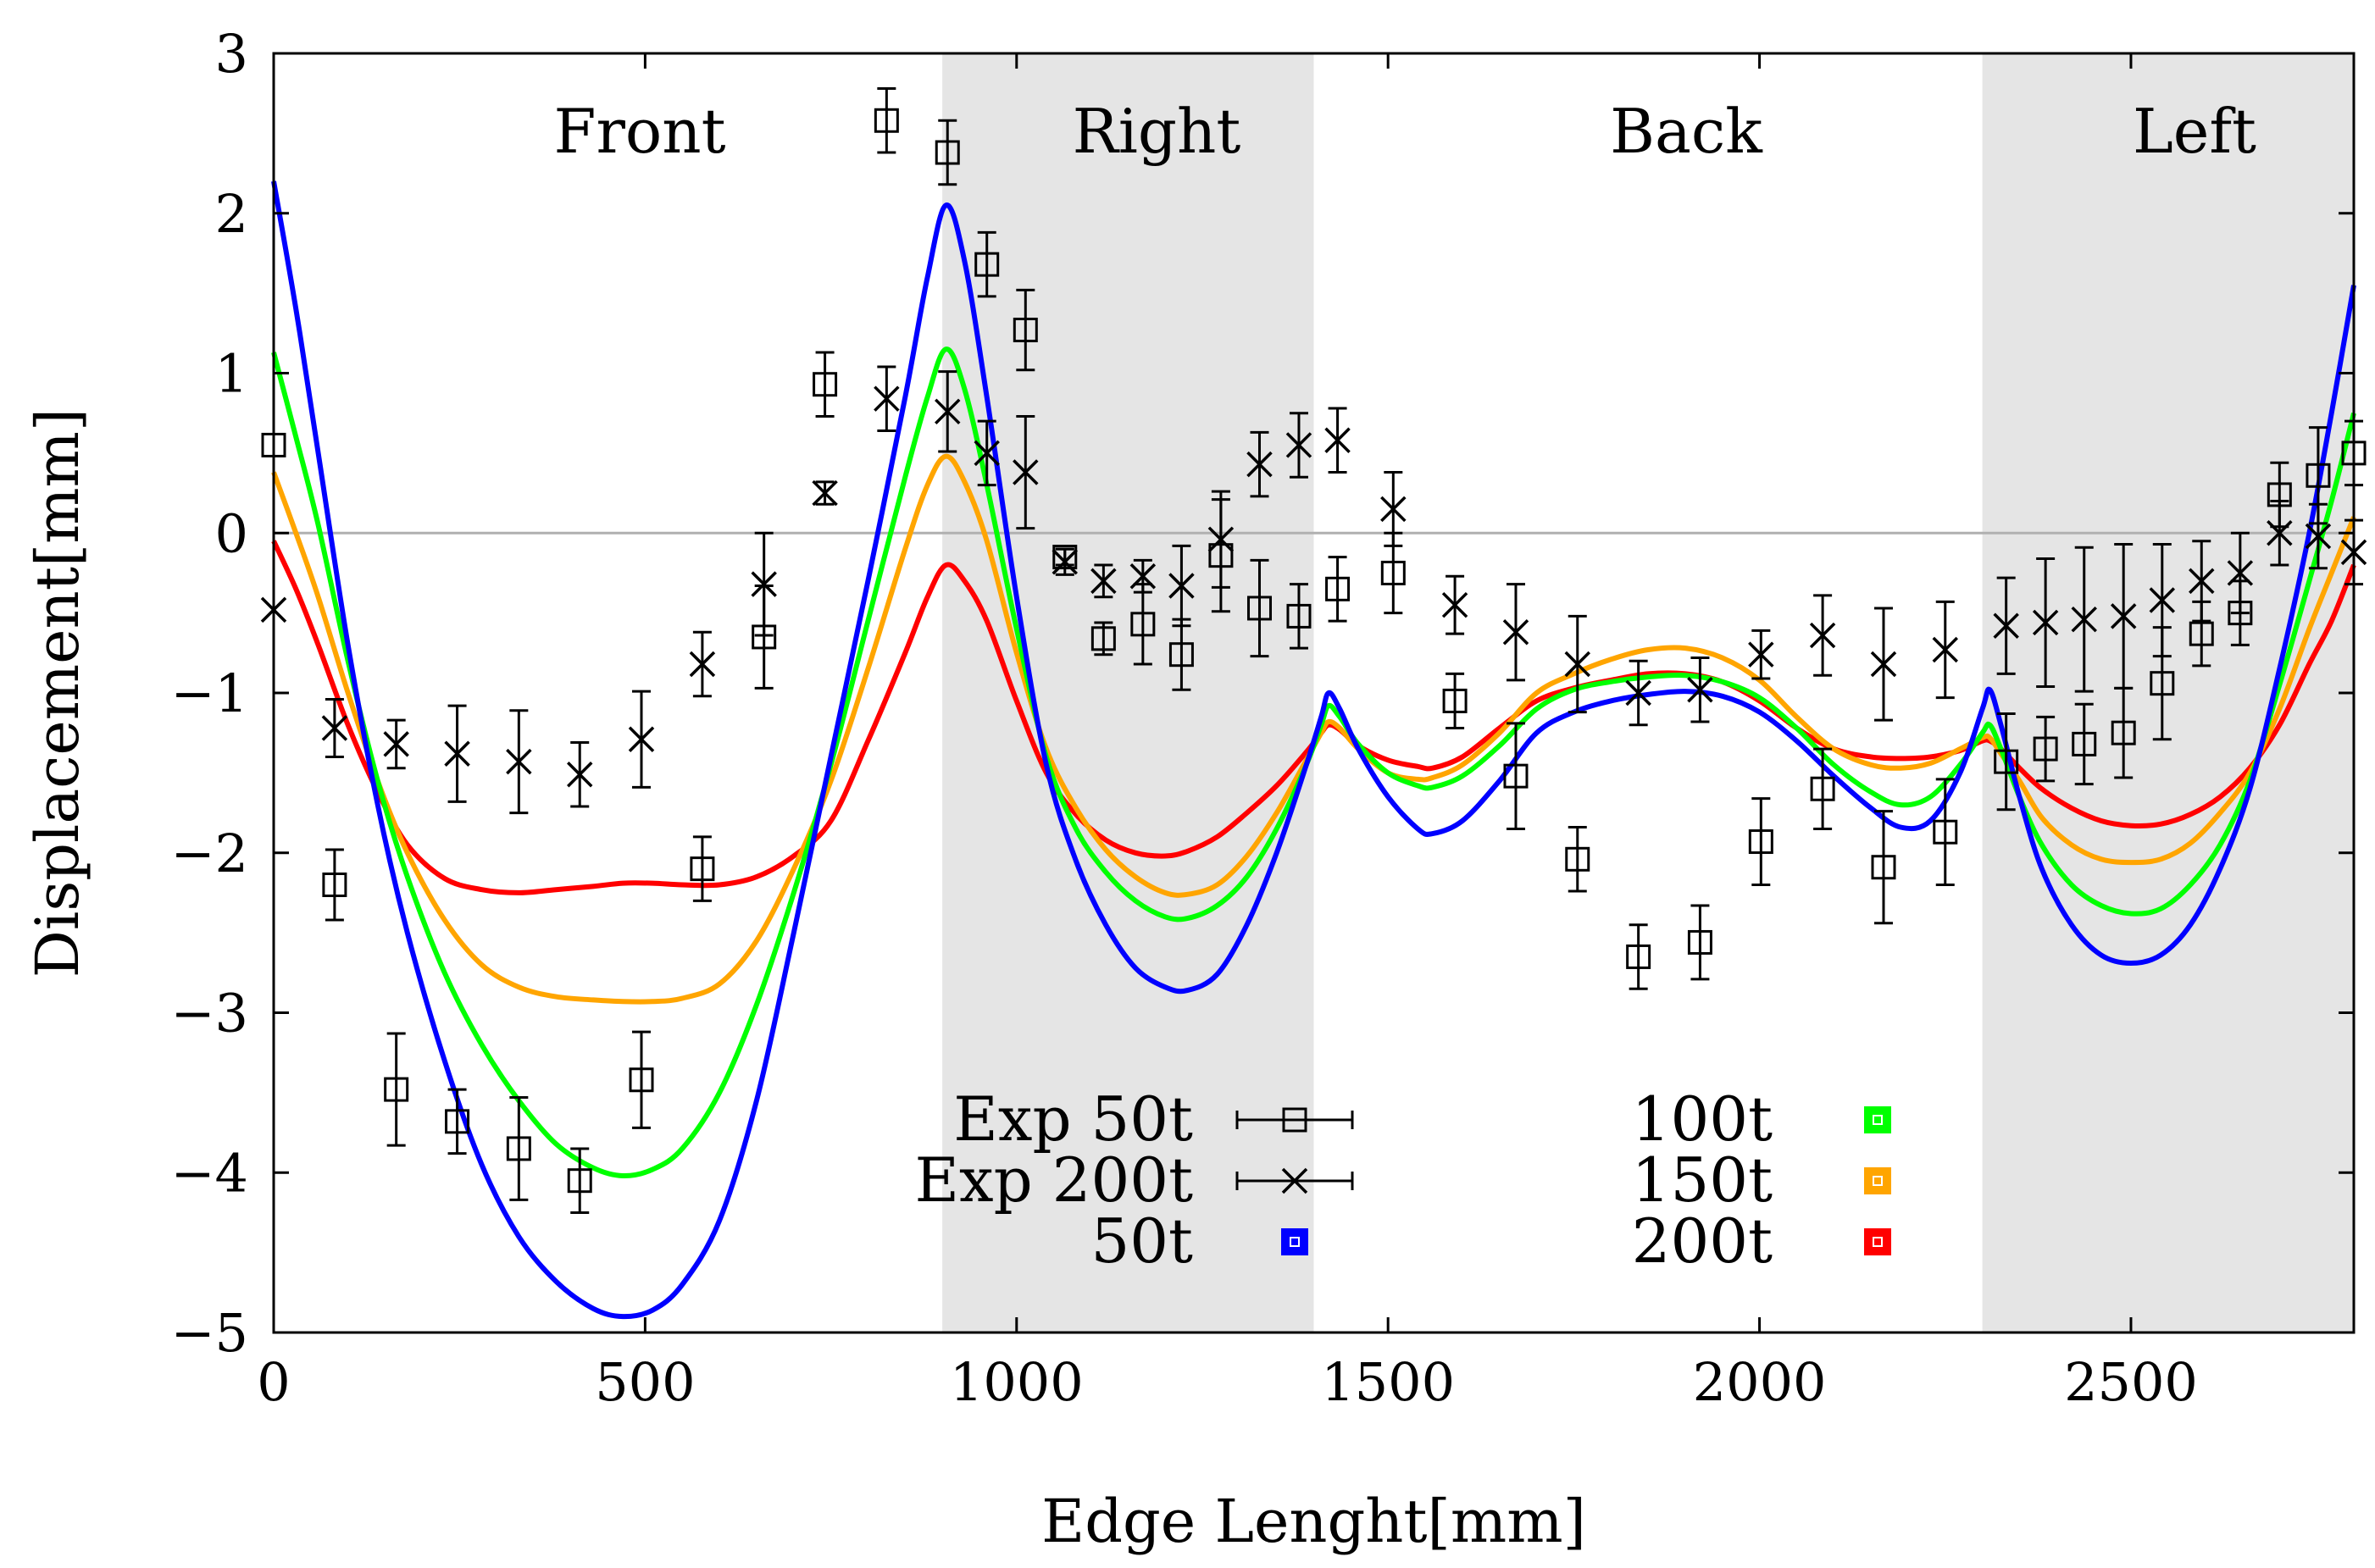  What do you see at coordinates (209, 1173) in the screenshot?
I see `y-tick-label: −4` at bounding box center [209, 1173].